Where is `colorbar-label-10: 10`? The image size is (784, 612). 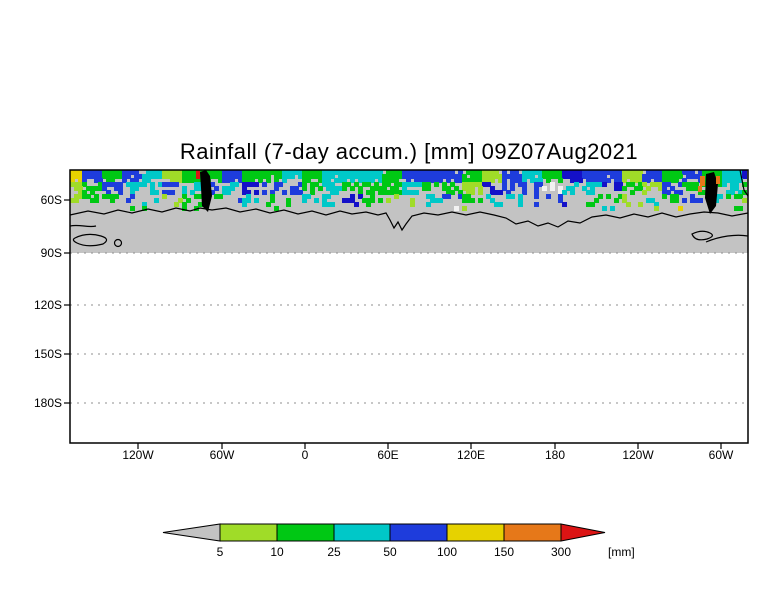 colorbar-label-10: 10 is located at coordinates (277, 552).